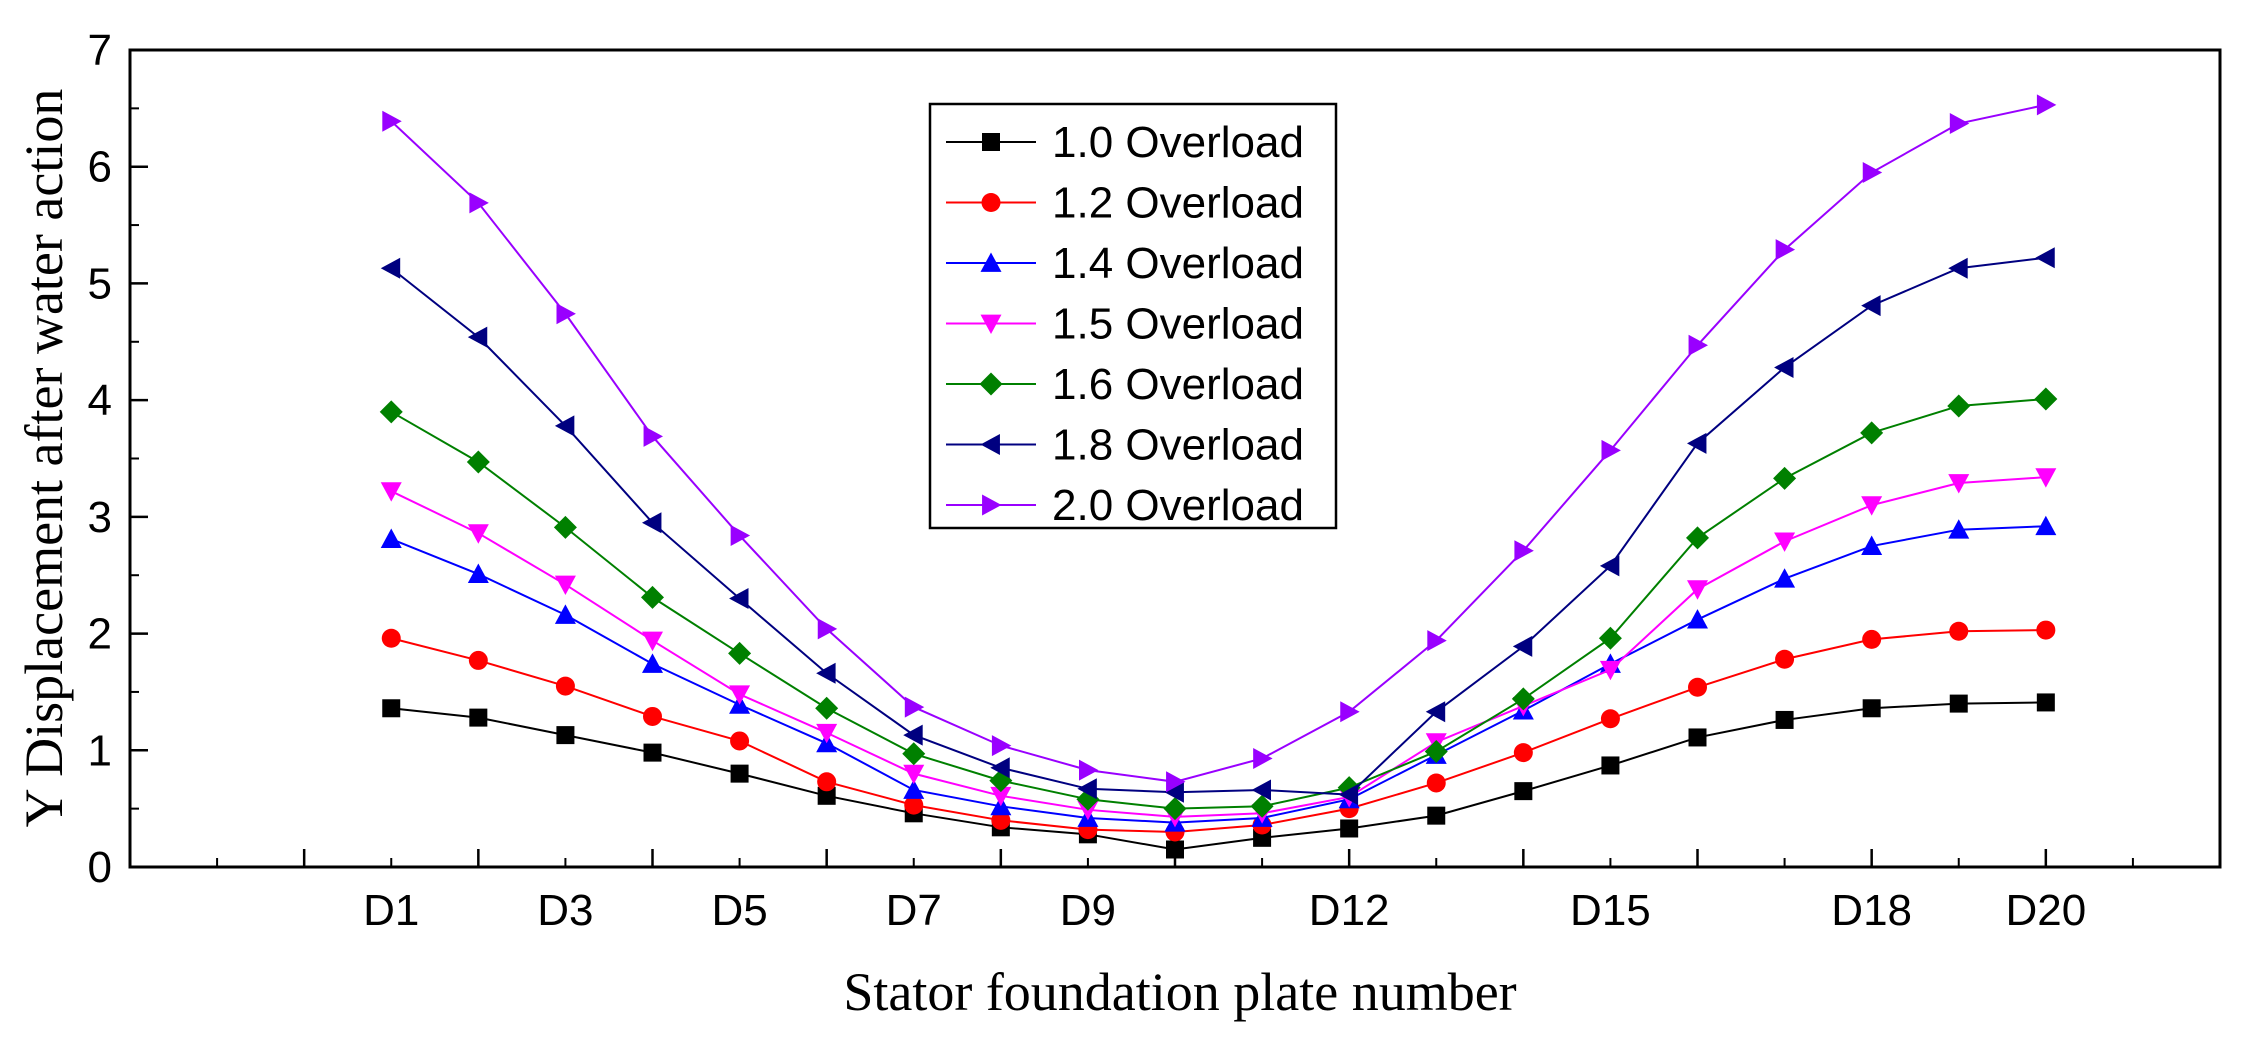 The image size is (2242, 1044). I want to click on y-tick-label: 2, so click(100, 634).